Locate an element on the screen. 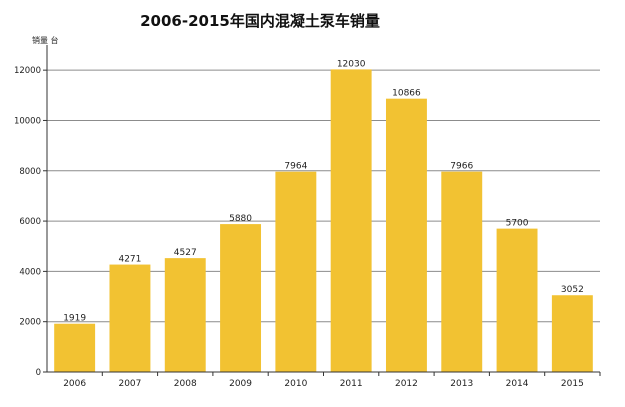  data-label: 7964 is located at coordinates (295, 167).